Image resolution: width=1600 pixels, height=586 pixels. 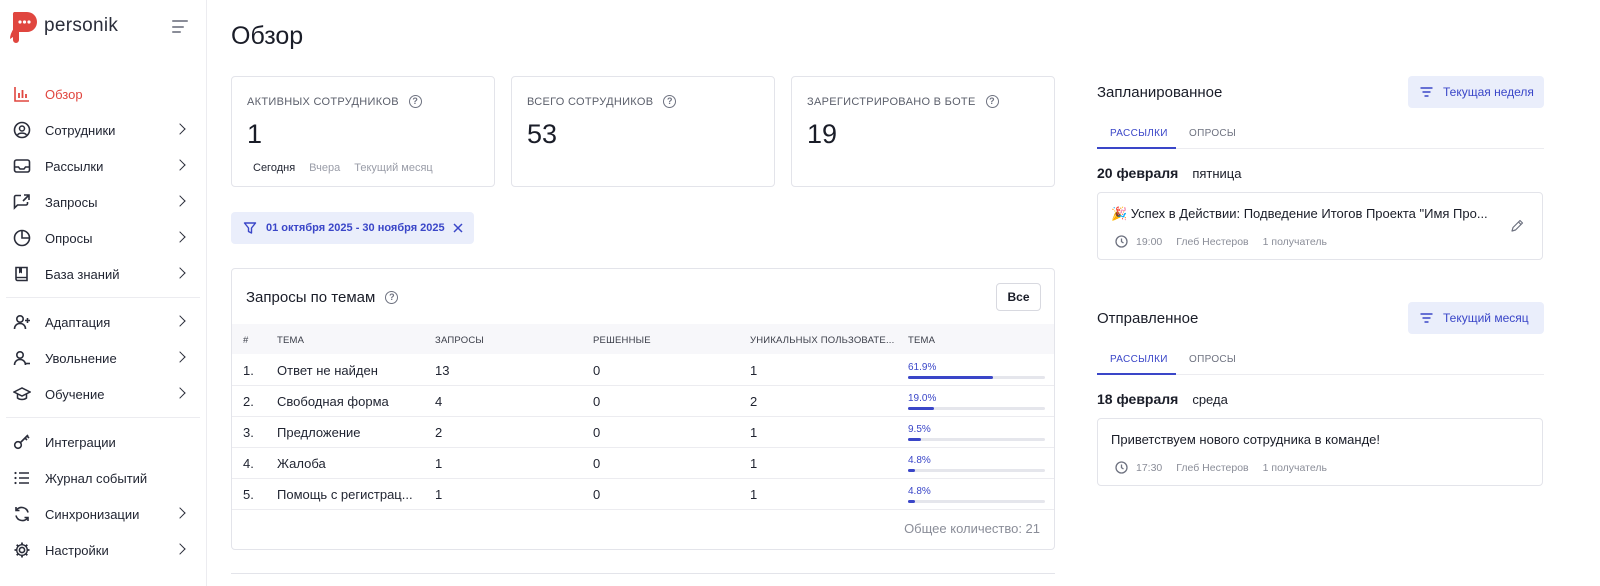 What do you see at coordinates (323, 101) in the screenshot?
I see `stat-label: АКТИВНЫХ СОТРУДНИКОВ` at bounding box center [323, 101].